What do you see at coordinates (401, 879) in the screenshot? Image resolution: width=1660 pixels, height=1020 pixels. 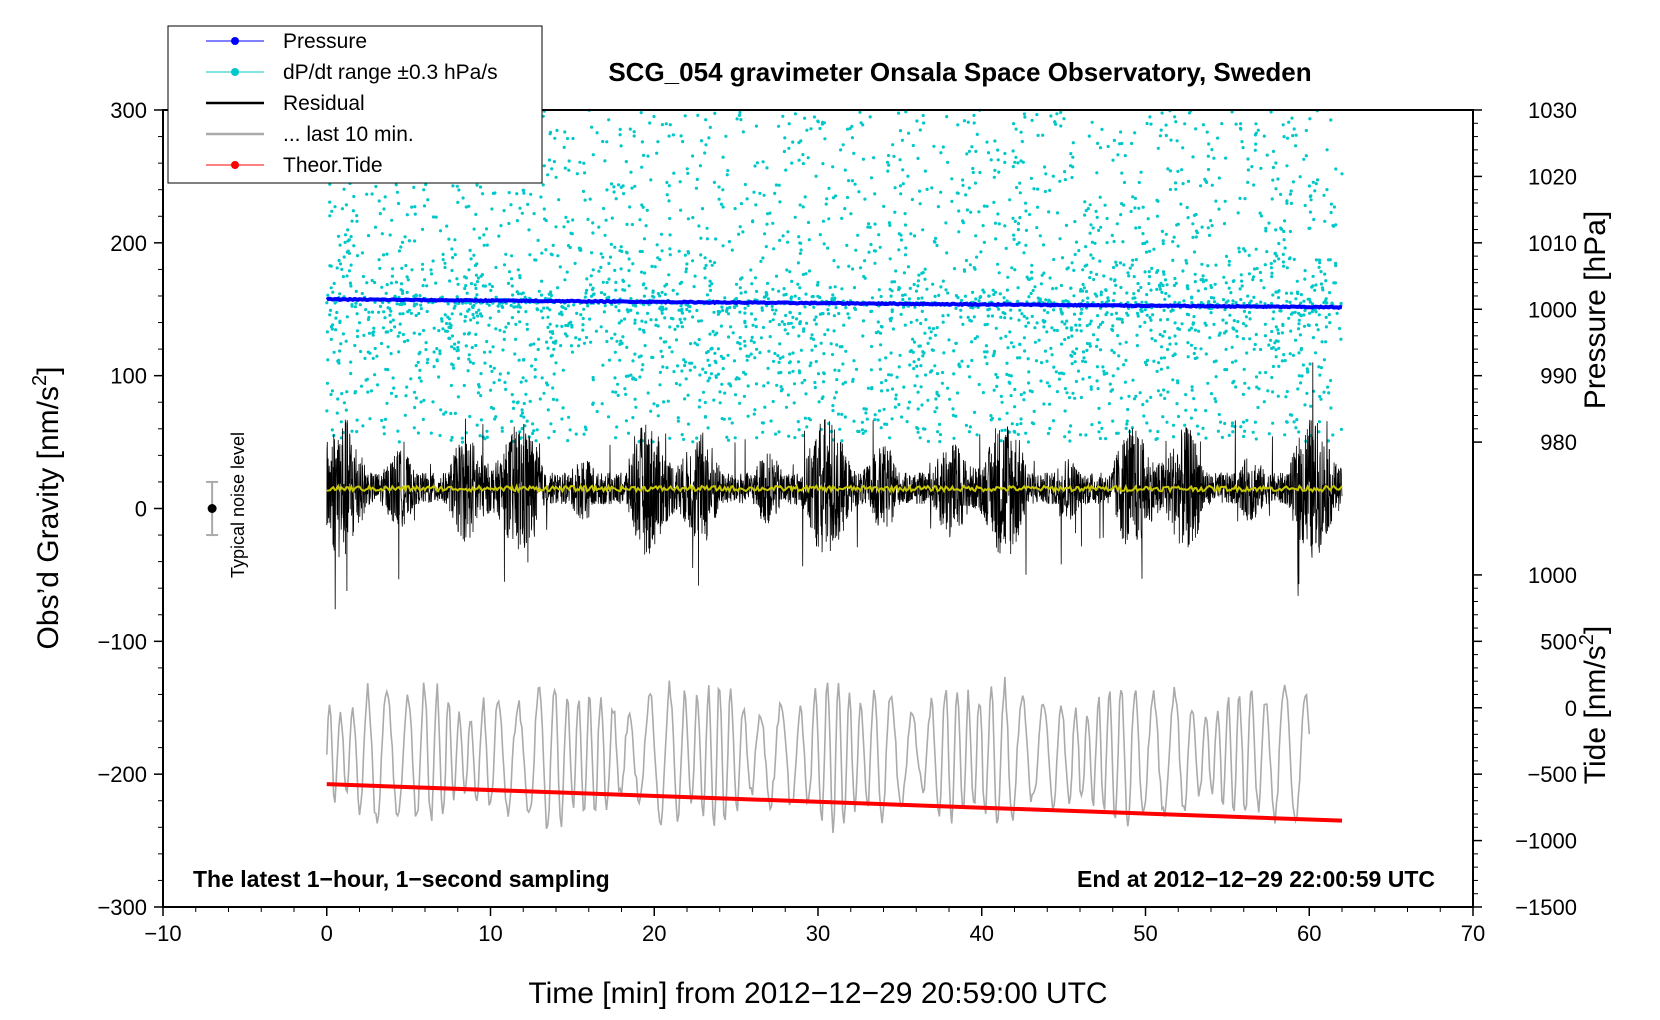 I see `annotation-sampling: The latest 1−hour, 1−second sampling` at bounding box center [401, 879].